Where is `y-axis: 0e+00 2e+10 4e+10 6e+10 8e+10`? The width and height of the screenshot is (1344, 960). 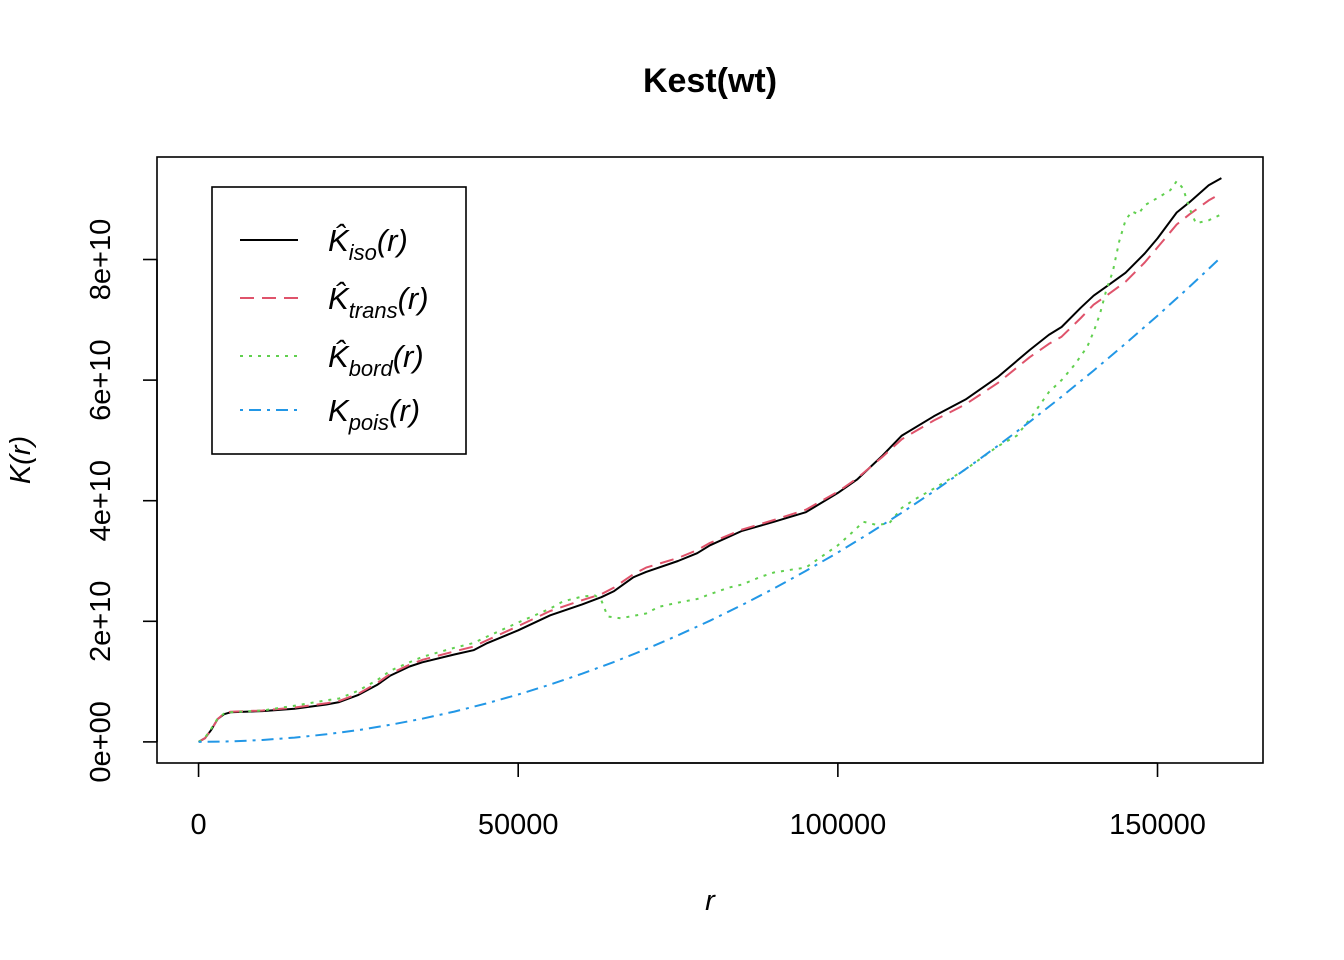 y-axis: 0e+00 2e+10 4e+10 6e+10 8e+10 is located at coordinates (121, 501).